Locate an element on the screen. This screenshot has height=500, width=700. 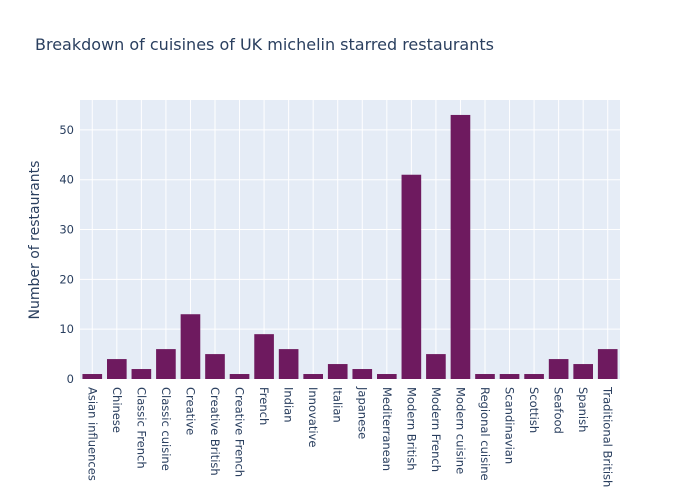
x-tick-label: Mediterranean is located at coordinates (387, 429).